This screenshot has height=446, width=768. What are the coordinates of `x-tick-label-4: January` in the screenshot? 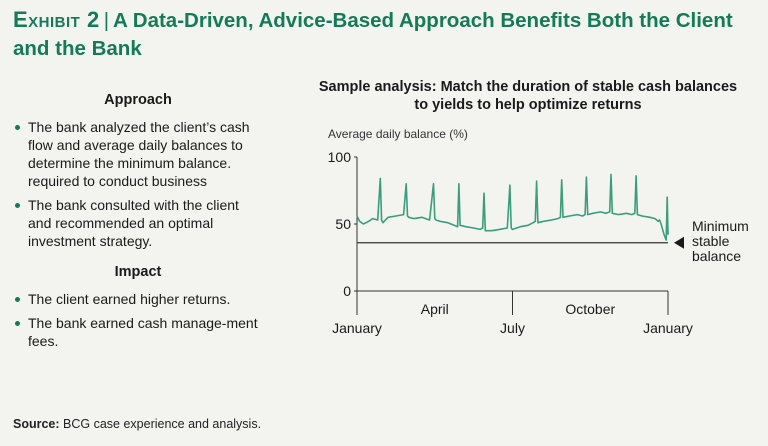 It's located at (668, 328).